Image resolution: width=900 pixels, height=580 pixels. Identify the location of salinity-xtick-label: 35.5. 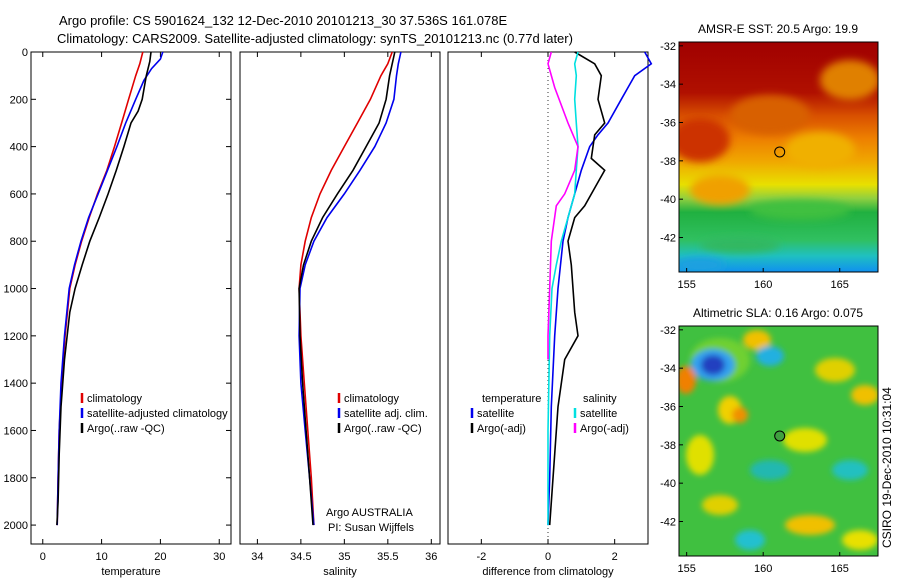
(387, 557).